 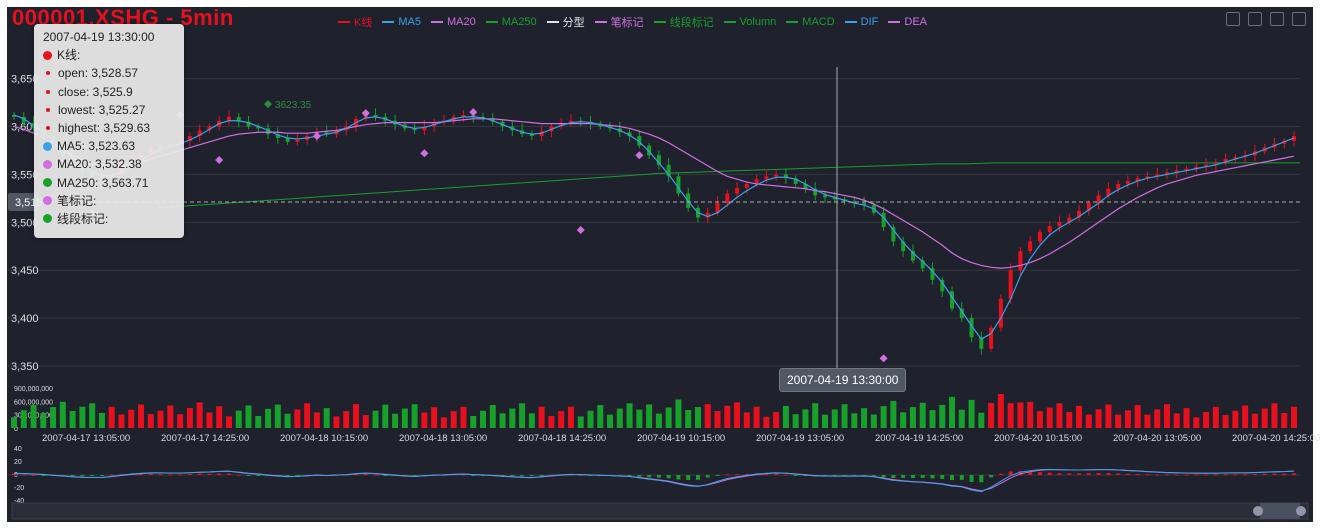 What do you see at coordinates (728, 185) in the screenshot?
I see `ma250-line` at bounding box center [728, 185].